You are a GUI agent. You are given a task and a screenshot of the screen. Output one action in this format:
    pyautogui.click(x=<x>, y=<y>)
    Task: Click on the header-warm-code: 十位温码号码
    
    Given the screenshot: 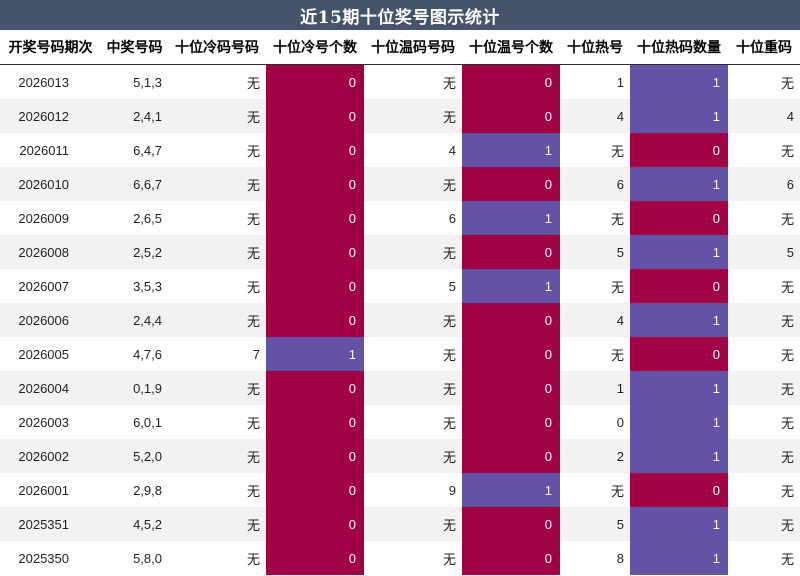 What is the action you would take?
    pyautogui.click(x=413, y=47)
    